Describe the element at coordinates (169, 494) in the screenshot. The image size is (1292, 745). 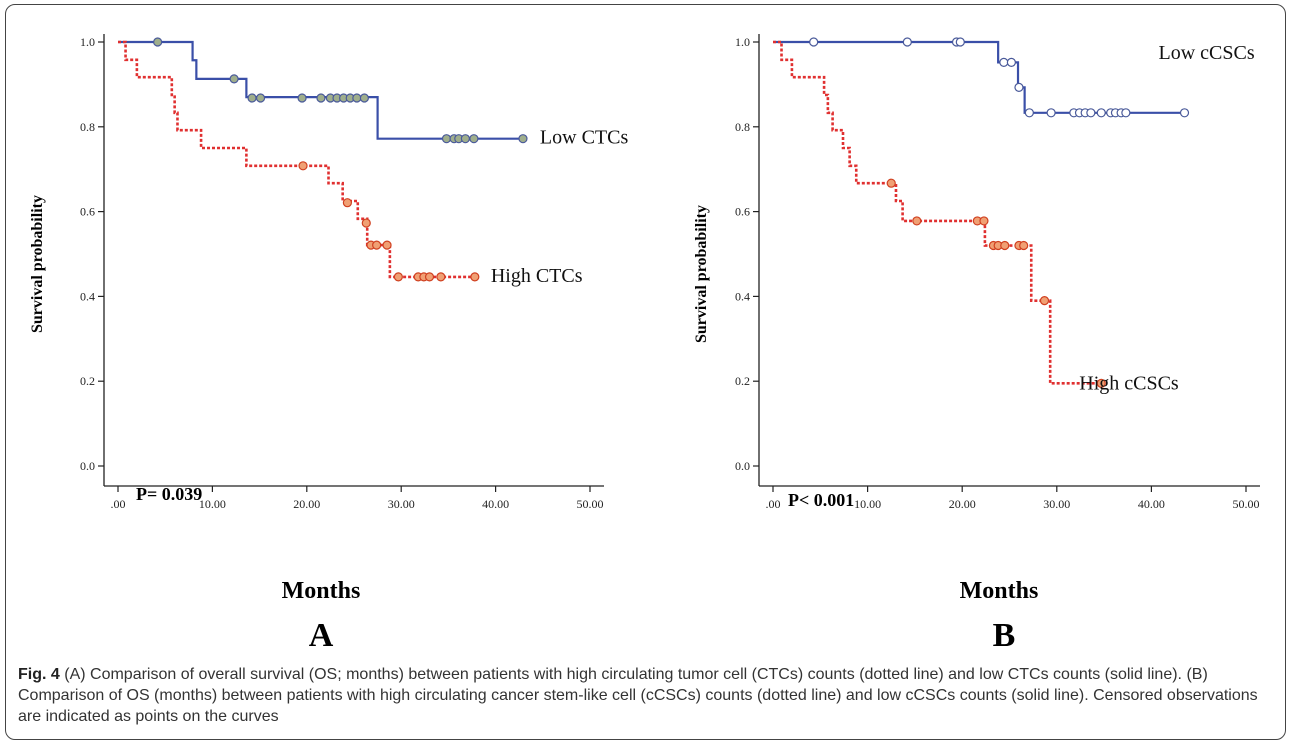
I see `p-value-annotation: P= 0.039` at that location.